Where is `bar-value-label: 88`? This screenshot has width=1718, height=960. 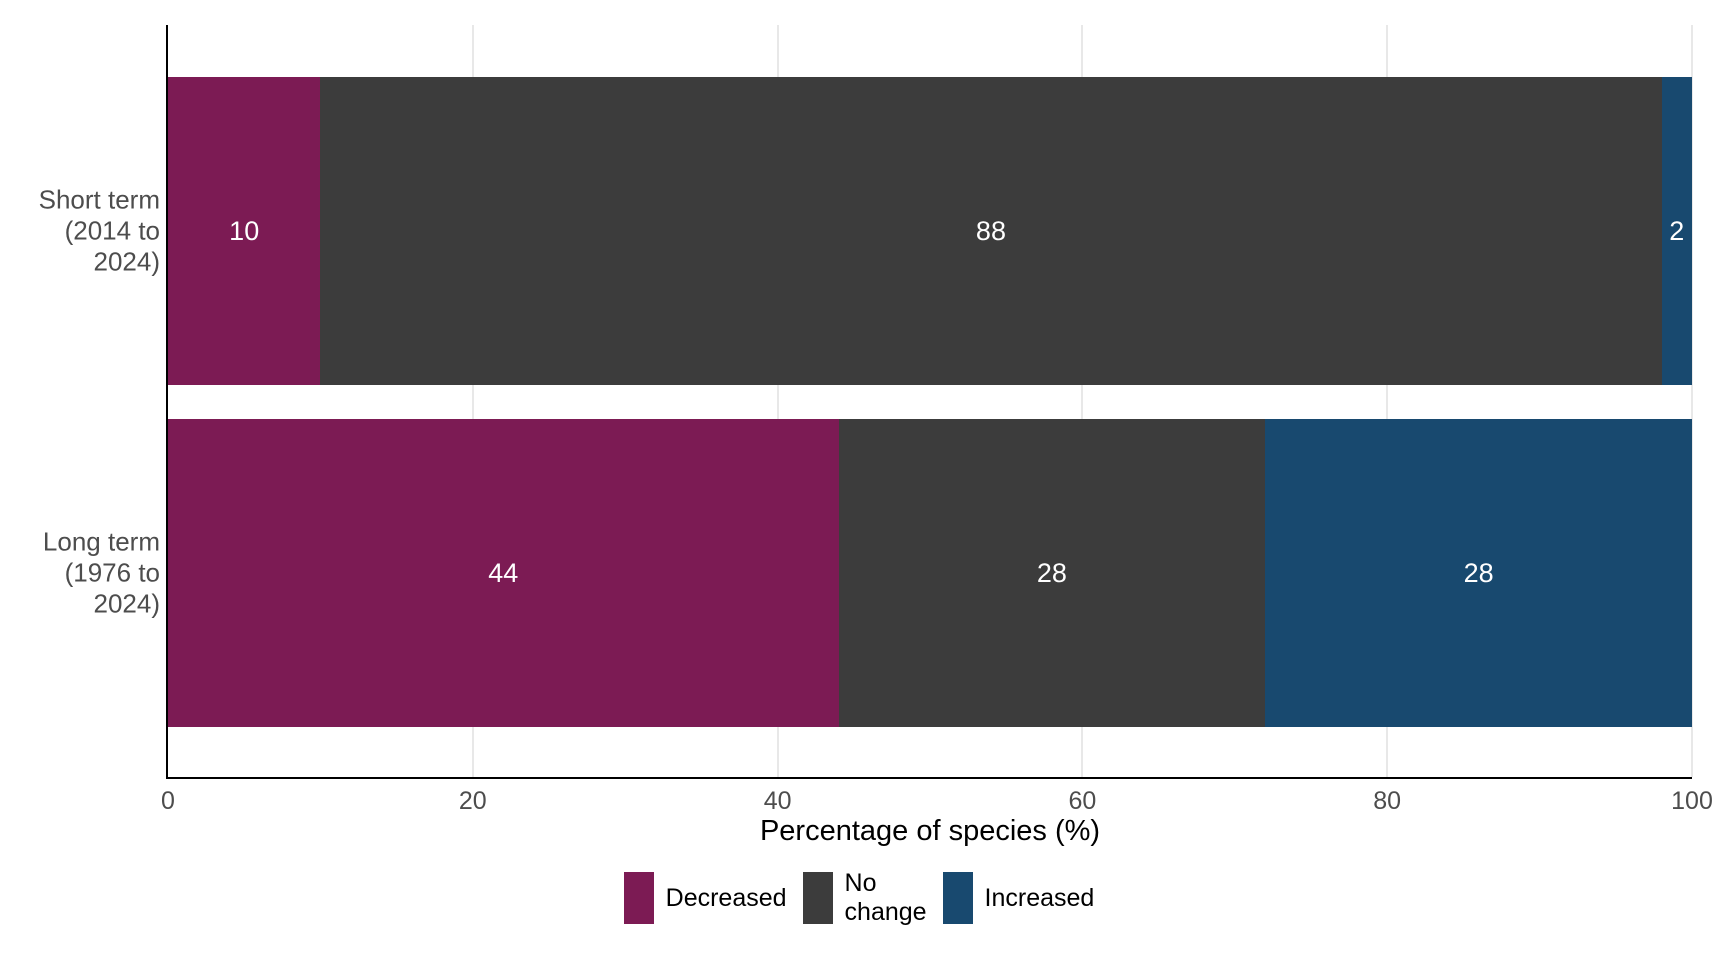 bar-value-label: 88 is located at coordinates (990, 230).